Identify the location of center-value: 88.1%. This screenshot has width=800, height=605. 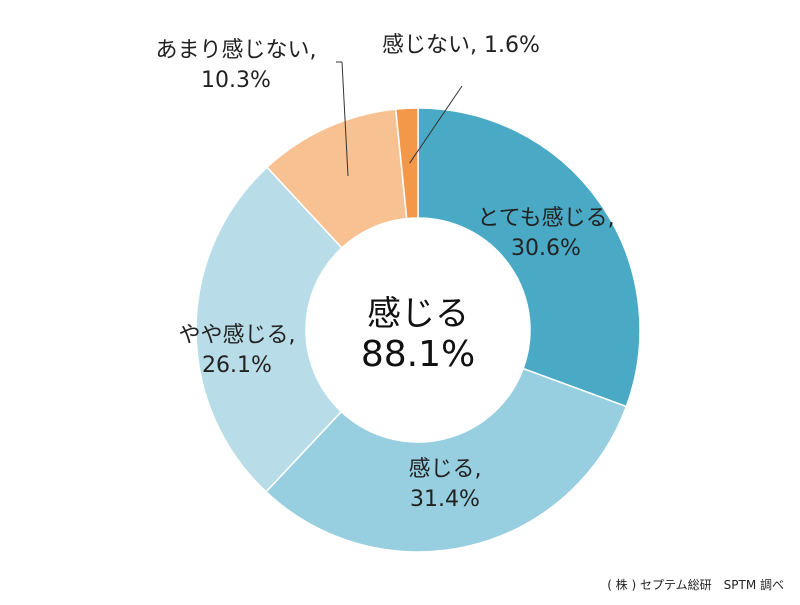
(418, 354).